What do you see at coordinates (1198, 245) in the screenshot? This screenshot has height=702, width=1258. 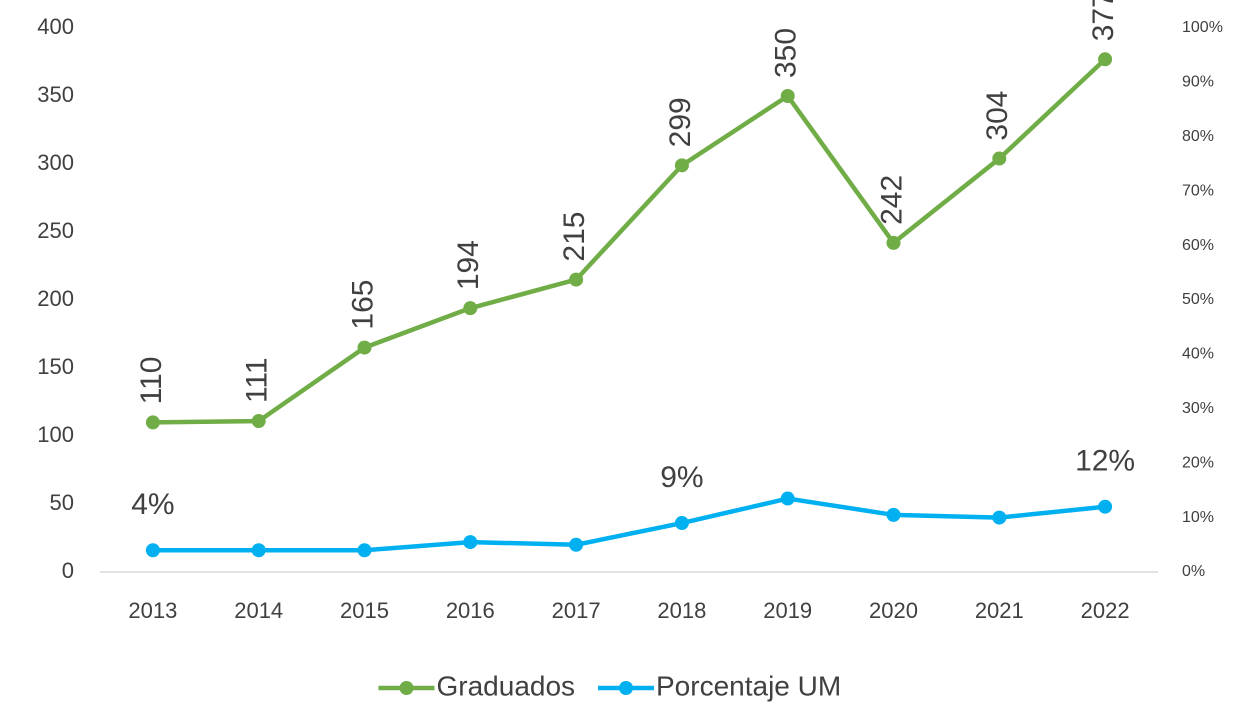 I see `y2-tick-label: 60%` at bounding box center [1198, 245].